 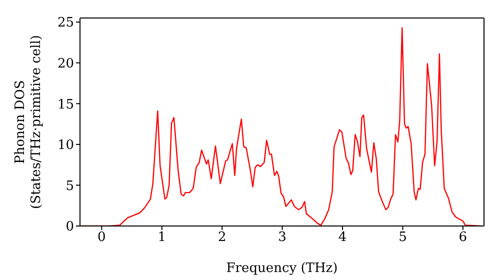 I want to click on x-tick-label: 4, so click(x=342, y=238).